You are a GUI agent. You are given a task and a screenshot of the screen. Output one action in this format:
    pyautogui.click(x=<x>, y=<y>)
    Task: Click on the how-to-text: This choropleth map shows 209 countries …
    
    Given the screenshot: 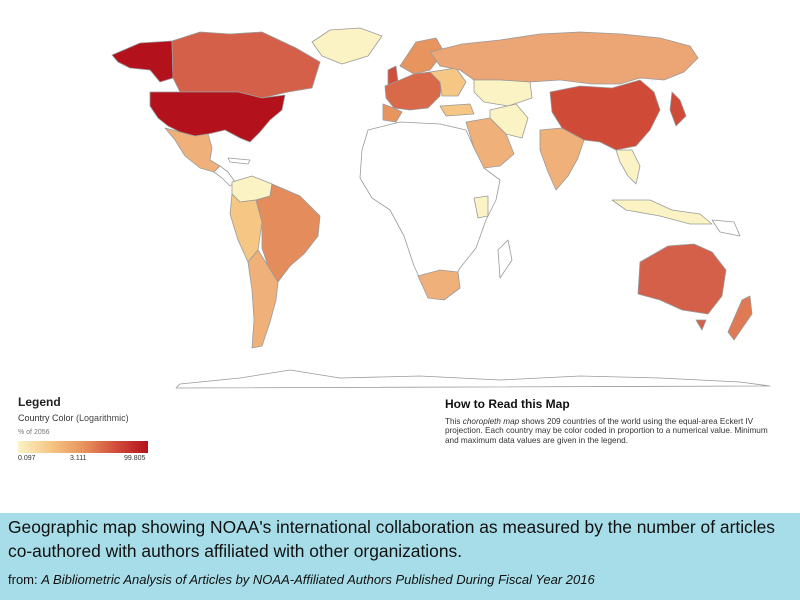 What is the action you would take?
    pyautogui.click(x=610, y=431)
    